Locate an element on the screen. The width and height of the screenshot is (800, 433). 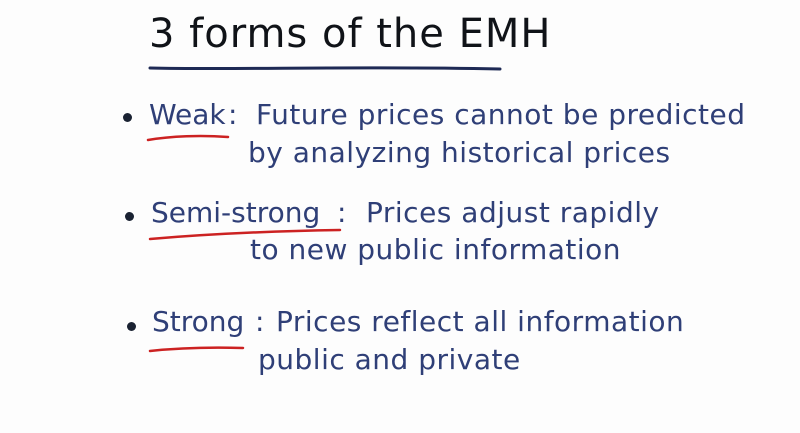
term-weak: Weak is located at coordinates (187, 114).